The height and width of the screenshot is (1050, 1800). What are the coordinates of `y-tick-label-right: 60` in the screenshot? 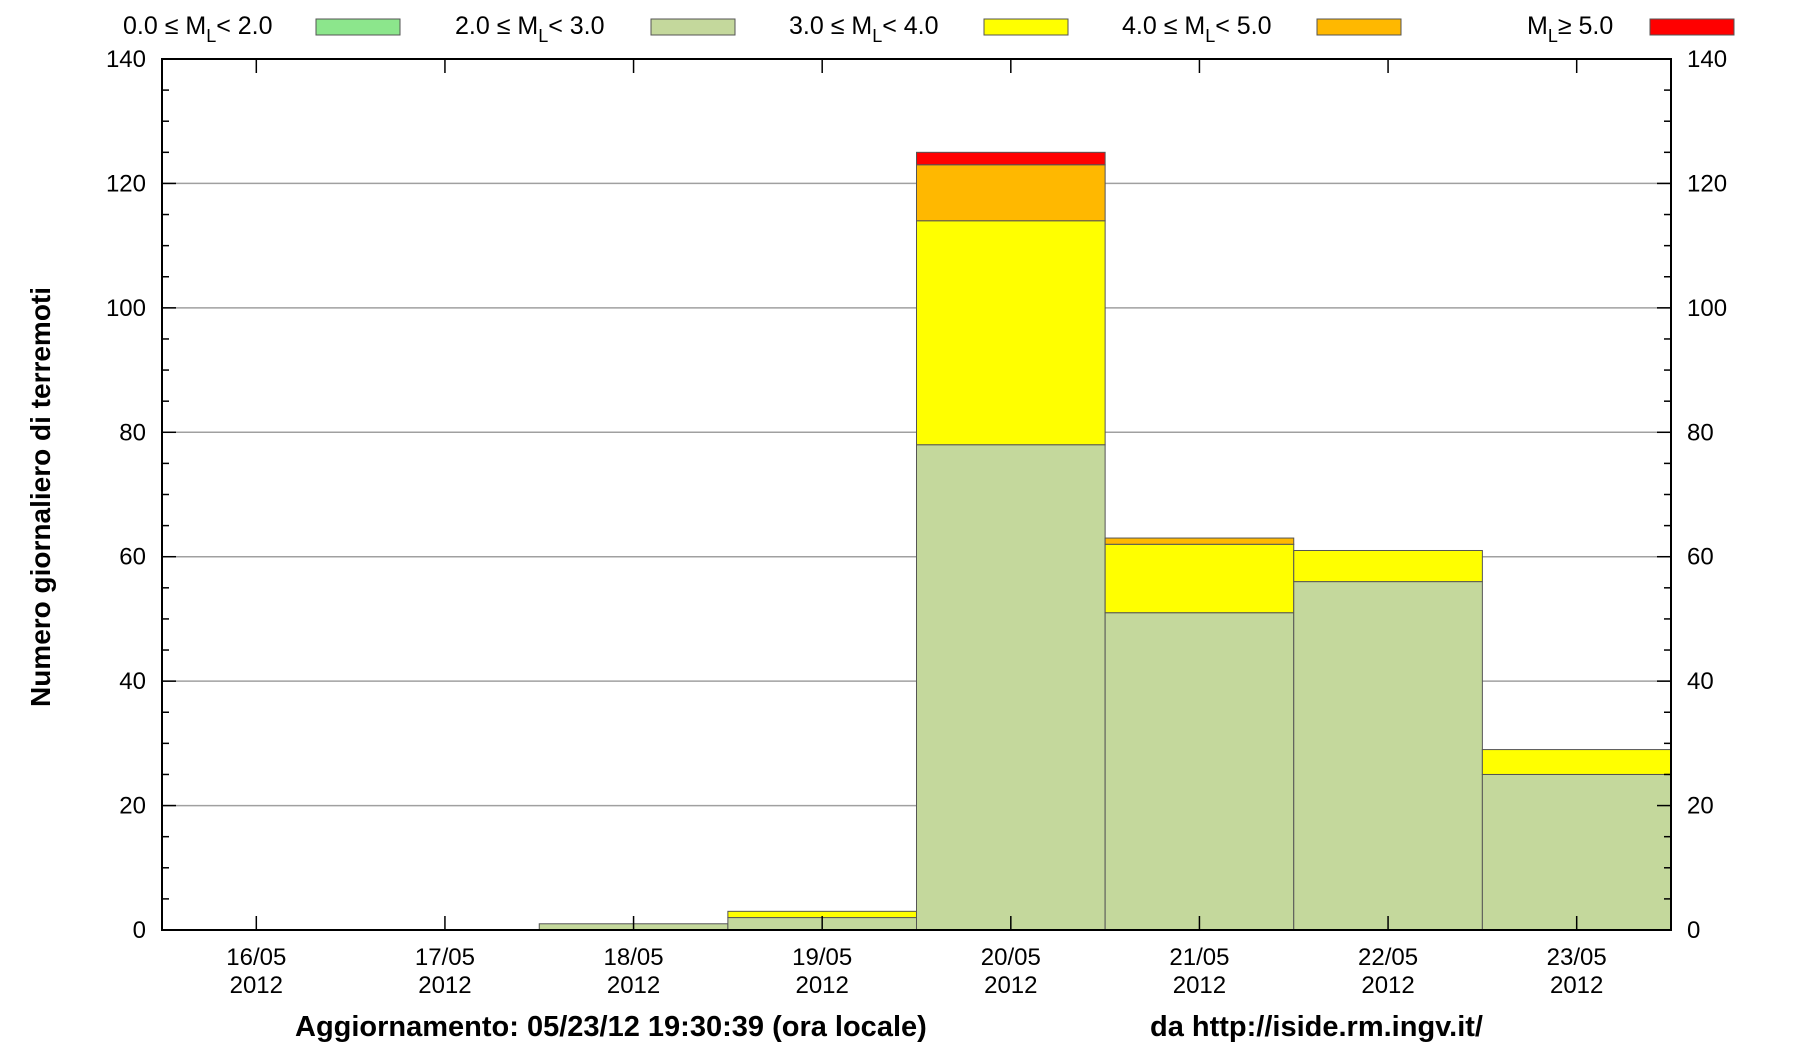 It's located at (1700, 557).